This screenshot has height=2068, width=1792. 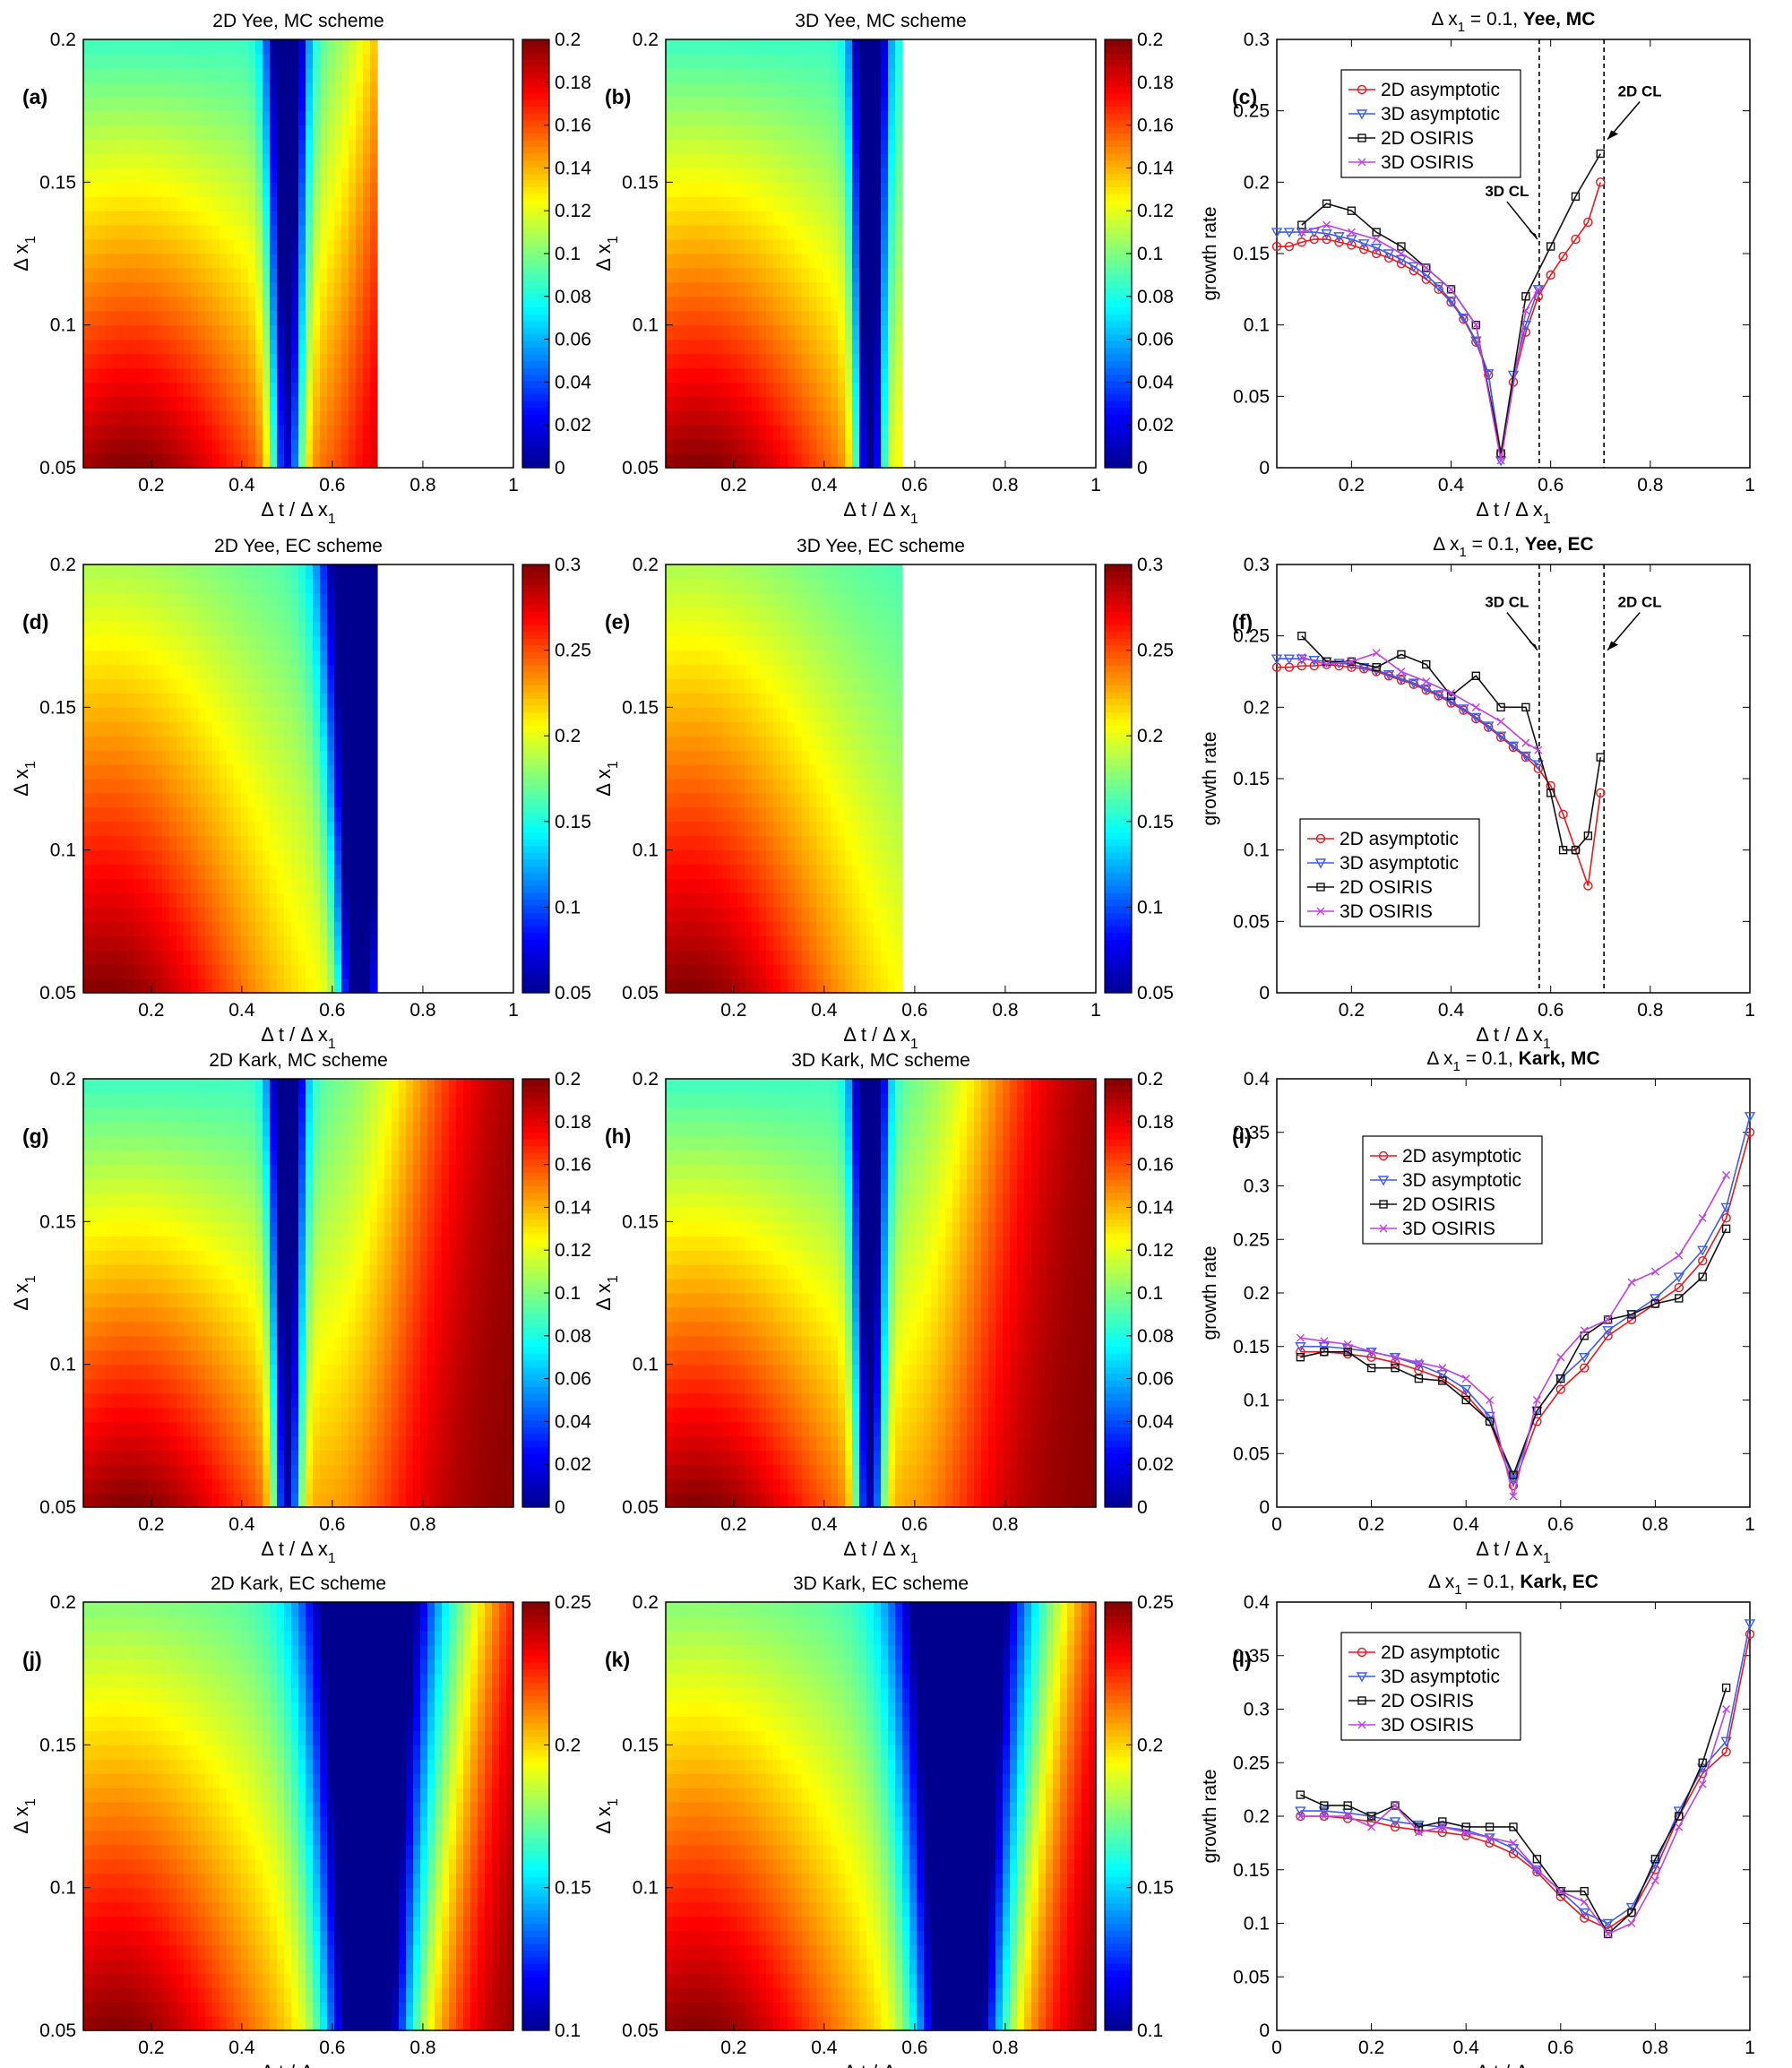 What do you see at coordinates (646, 850) in the screenshot?
I see `y-tick-label: 0.1` at bounding box center [646, 850].